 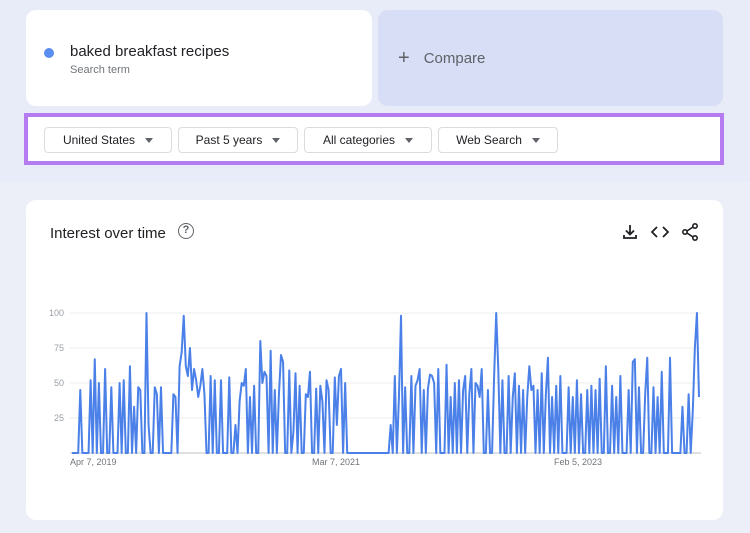 What do you see at coordinates (100, 70) in the screenshot?
I see `search-term-subtitle: Search term` at bounding box center [100, 70].